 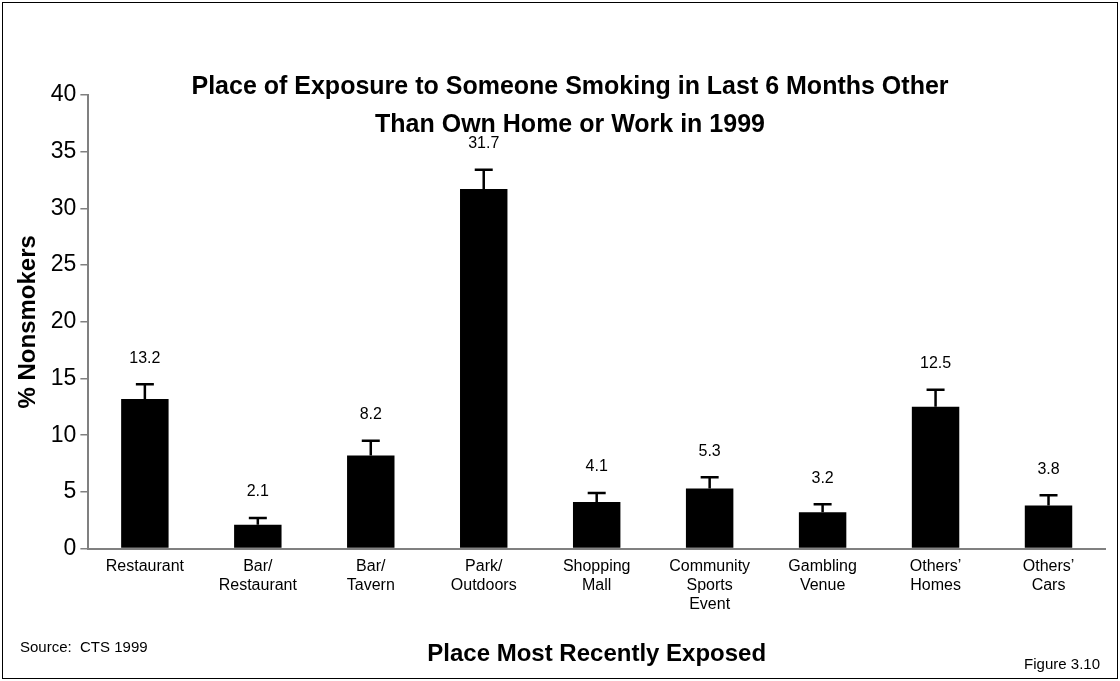 I want to click on chart-title: Place of Exposure to Someone Smoking in Last 6 Months Other Than Own Home or Work in 1999, so click(x=570, y=103).